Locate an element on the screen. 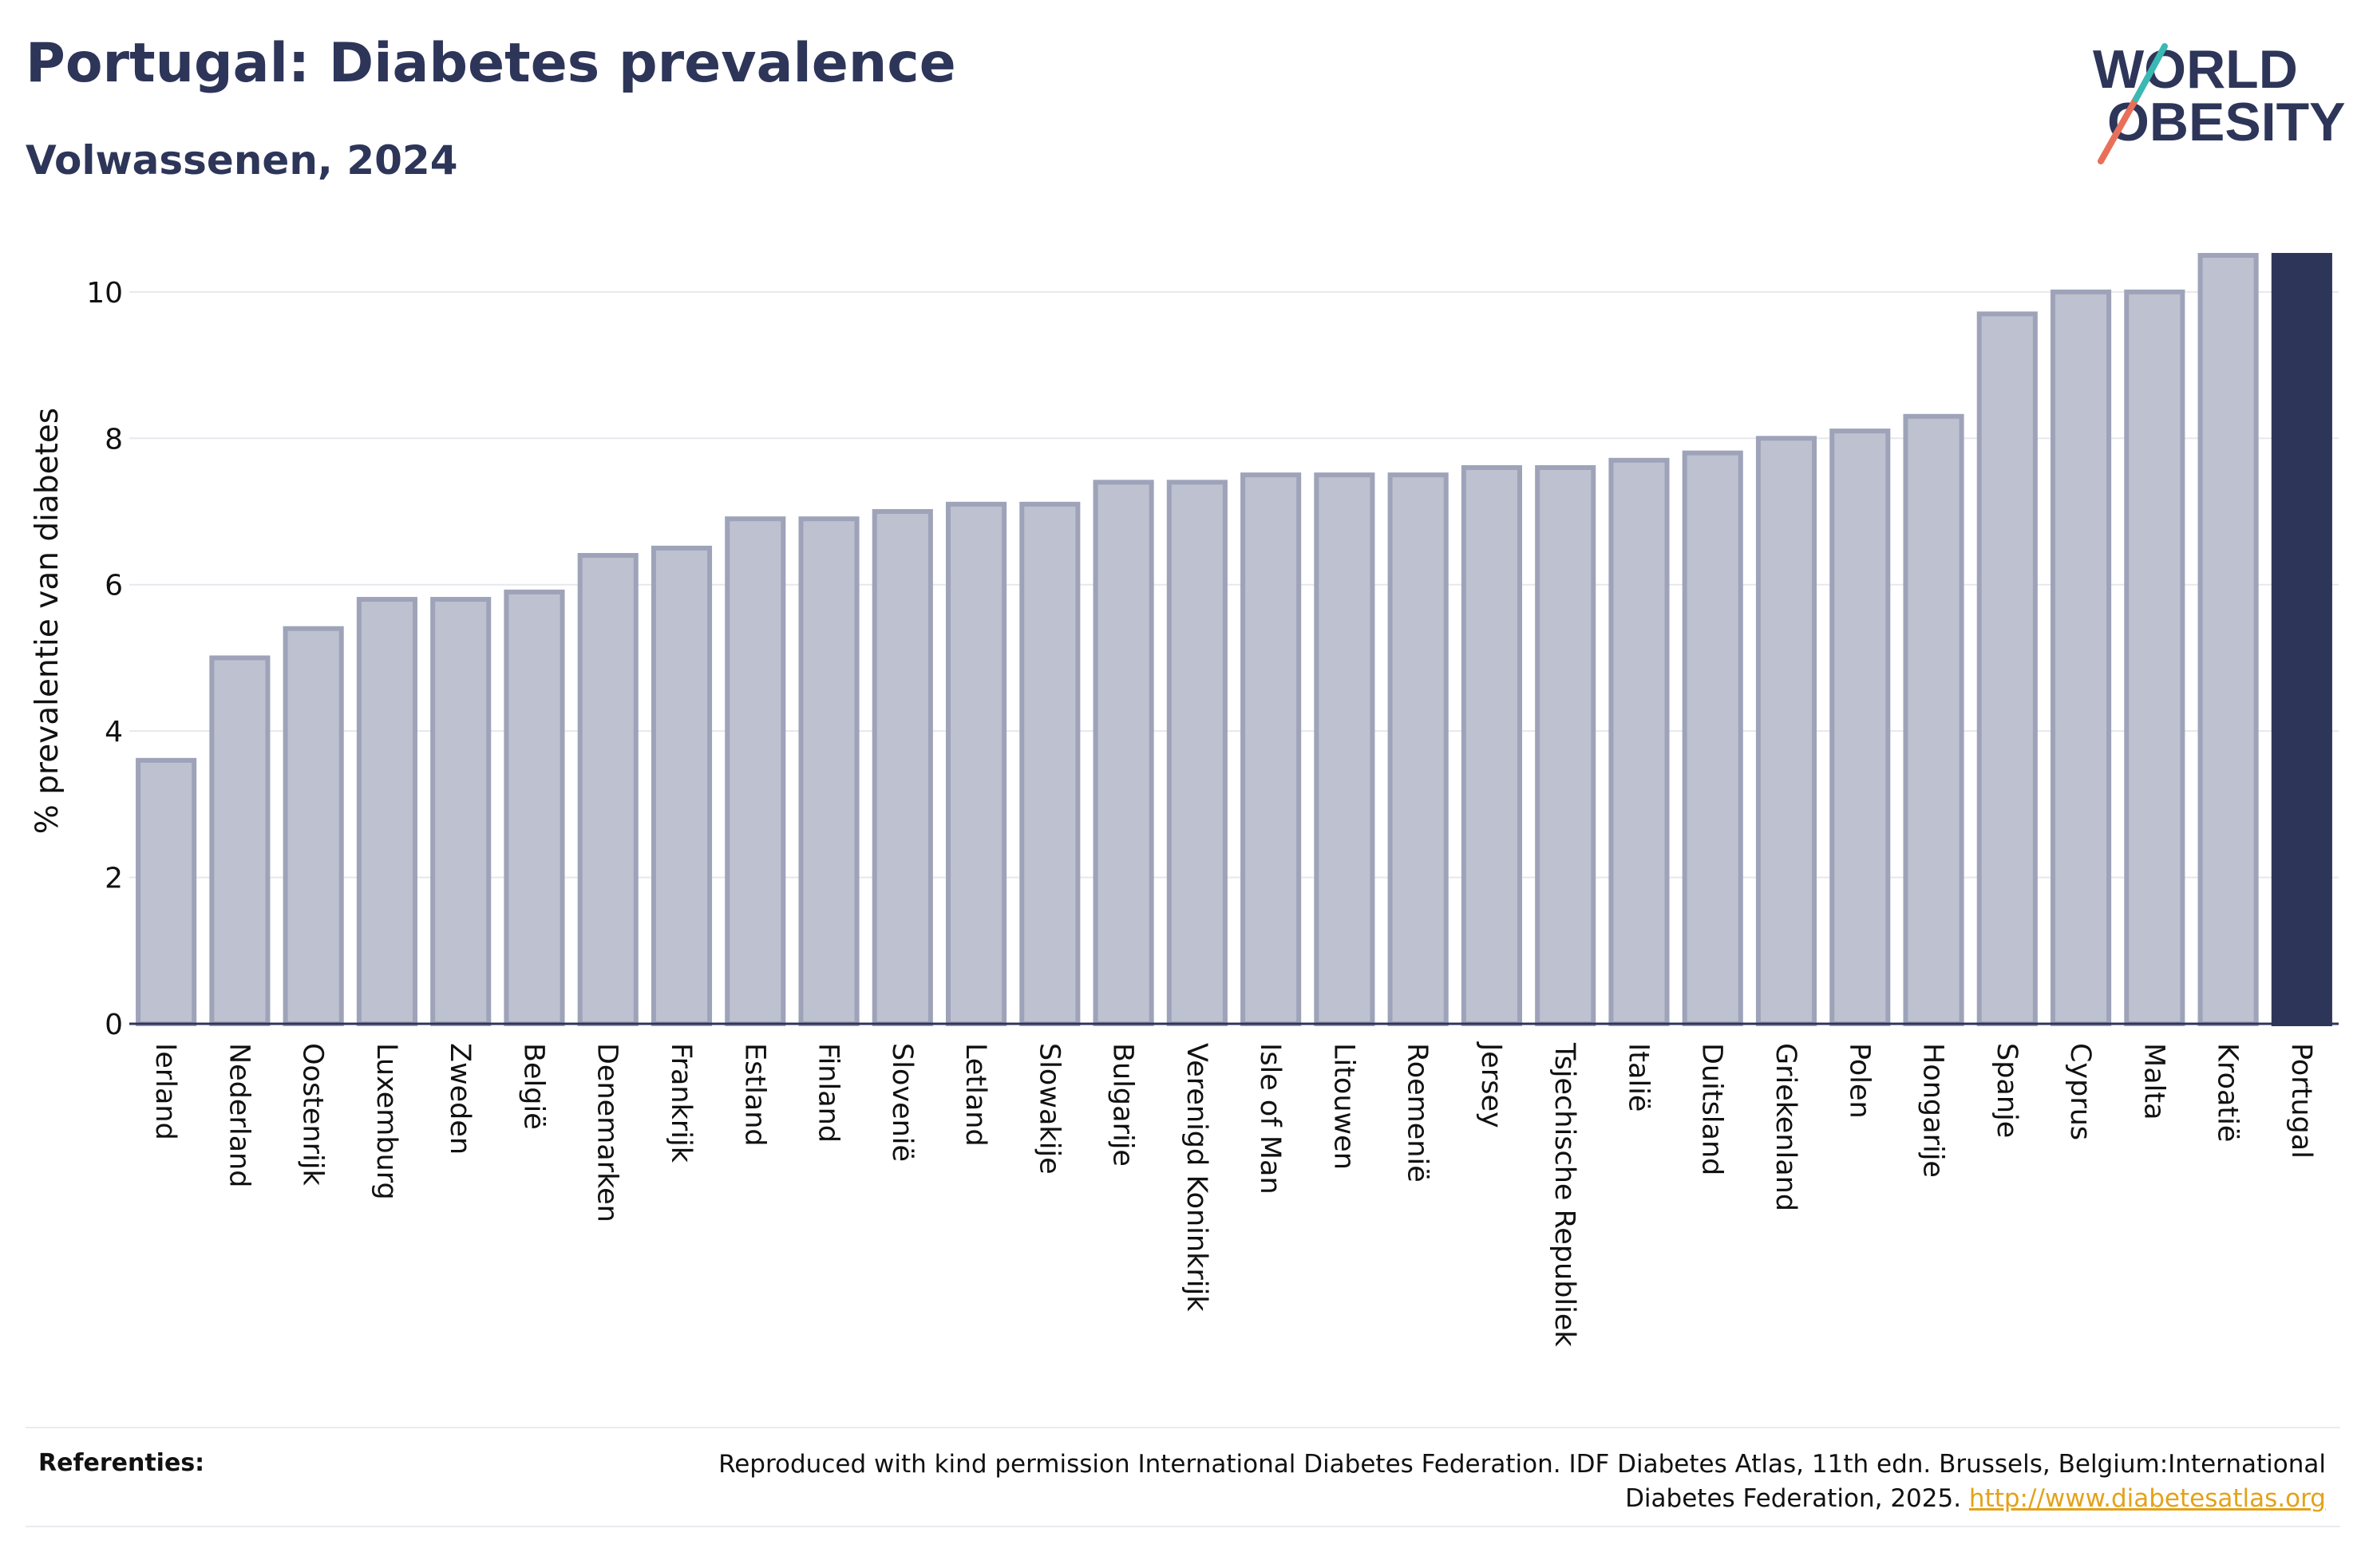  x-tick-label: Hongarije is located at coordinates (1933, 1110).